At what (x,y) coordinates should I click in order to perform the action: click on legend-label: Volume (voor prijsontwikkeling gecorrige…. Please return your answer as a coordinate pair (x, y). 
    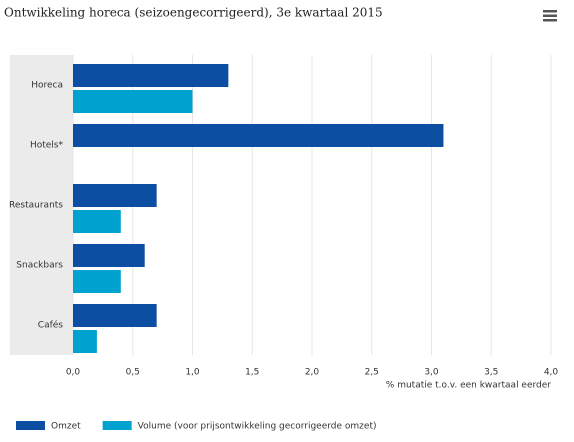
    Looking at the image, I should click on (257, 427).